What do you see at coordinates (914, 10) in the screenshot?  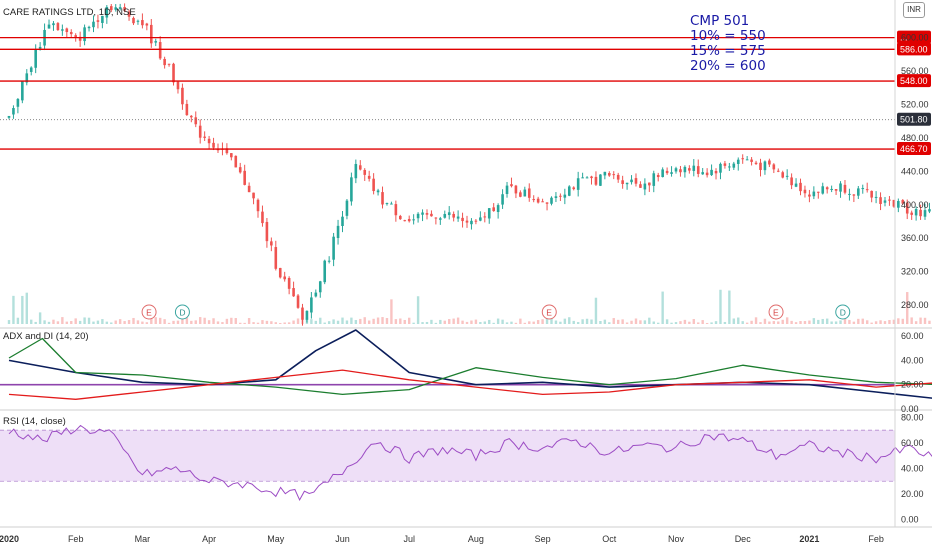 I see `currency-badge: INR` at bounding box center [914, 10].